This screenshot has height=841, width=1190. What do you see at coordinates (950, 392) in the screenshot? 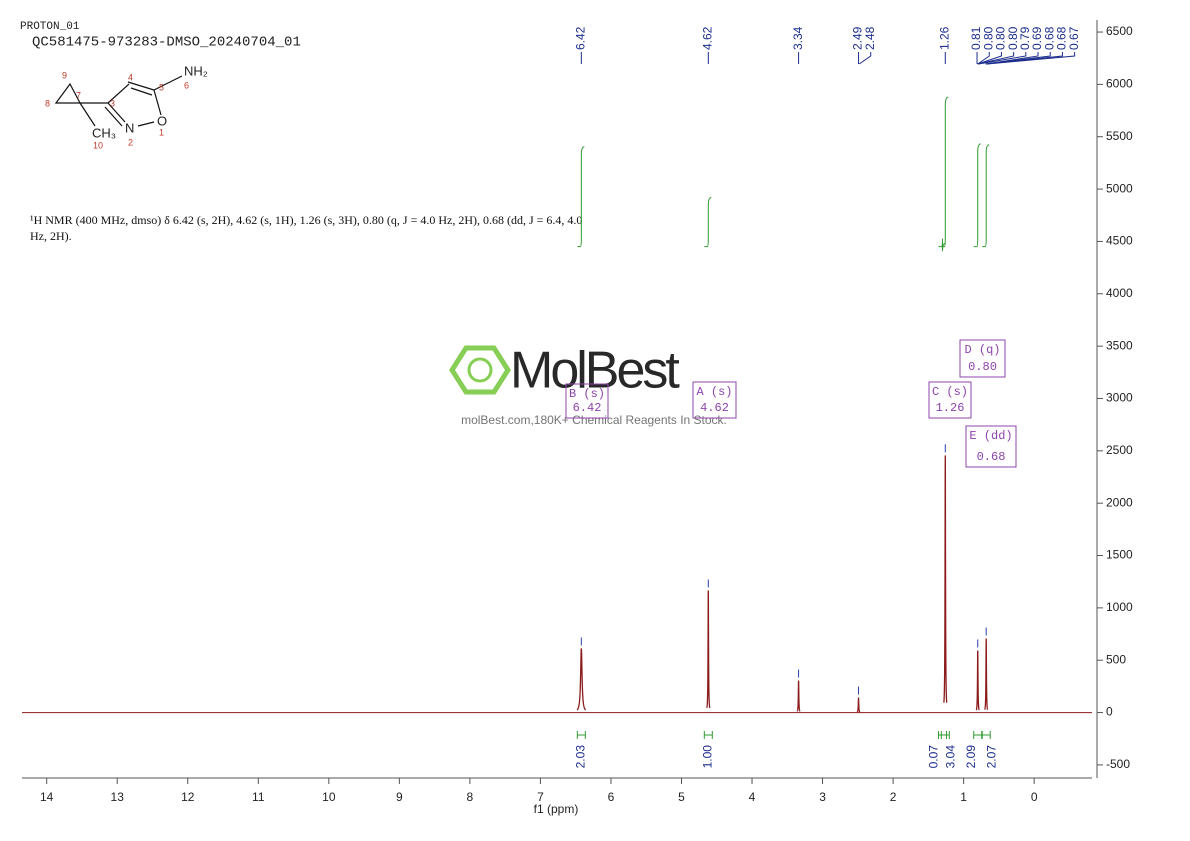
I see `multiplet-name: C (s)` at bounding box center [950, 392].